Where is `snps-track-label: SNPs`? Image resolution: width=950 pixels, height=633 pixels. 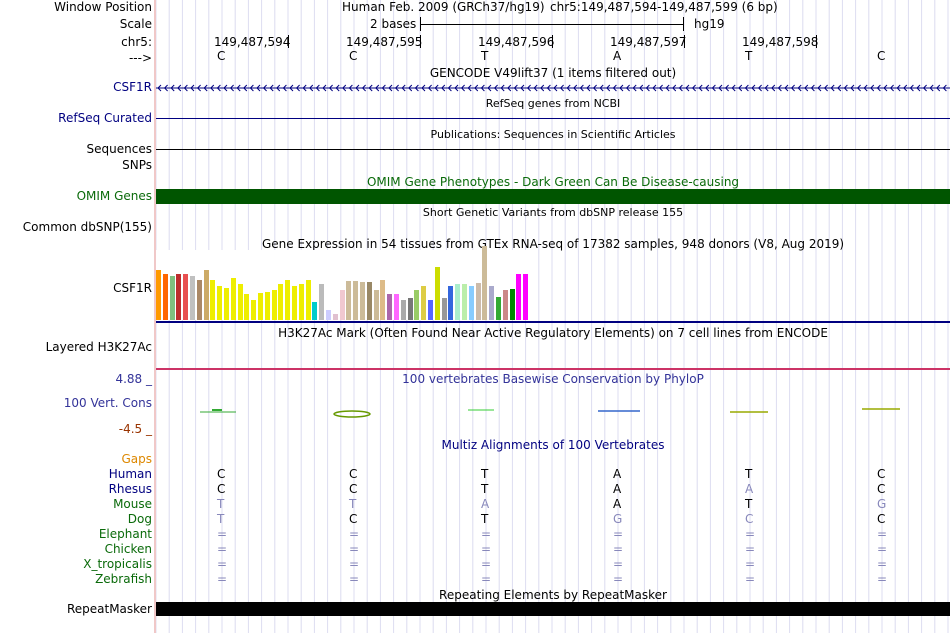 snps-track-label: SNPs is located at coordinates (137, 165).